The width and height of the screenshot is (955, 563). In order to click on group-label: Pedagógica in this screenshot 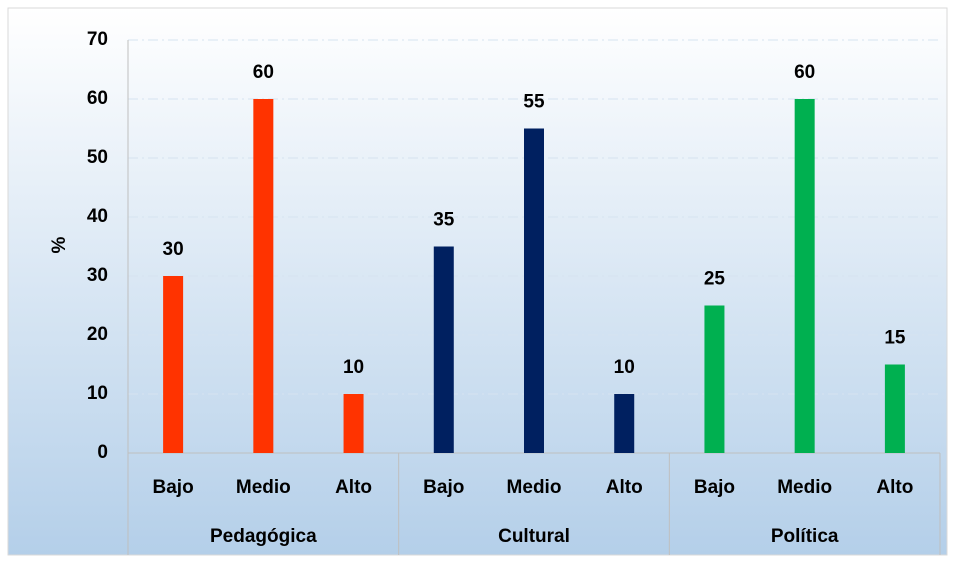, I will do `click(263, 536)`.